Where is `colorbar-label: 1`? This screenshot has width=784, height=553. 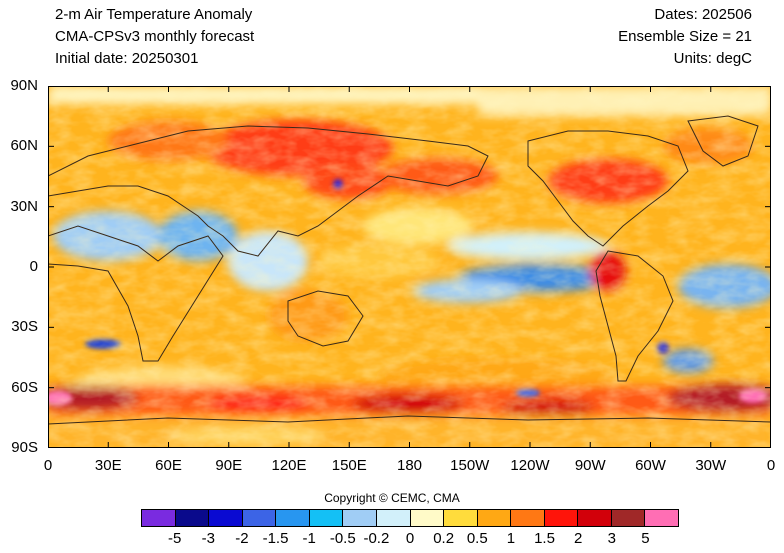 colorbar-label: 1 is located at coordinates (511, 538).